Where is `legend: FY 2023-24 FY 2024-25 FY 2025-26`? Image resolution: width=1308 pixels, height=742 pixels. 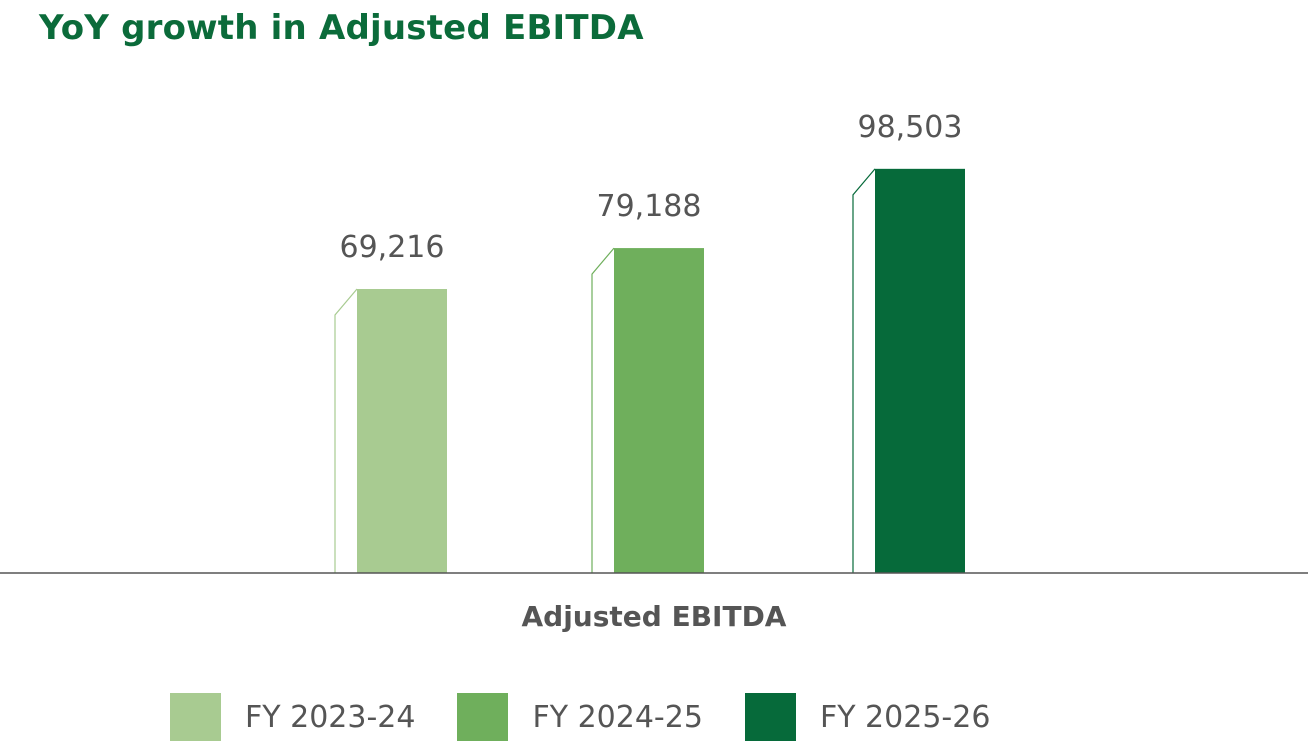 legend: FY 2023-24 FY 2024-25 FY 2025-26 is located at coordinates (601, 717).